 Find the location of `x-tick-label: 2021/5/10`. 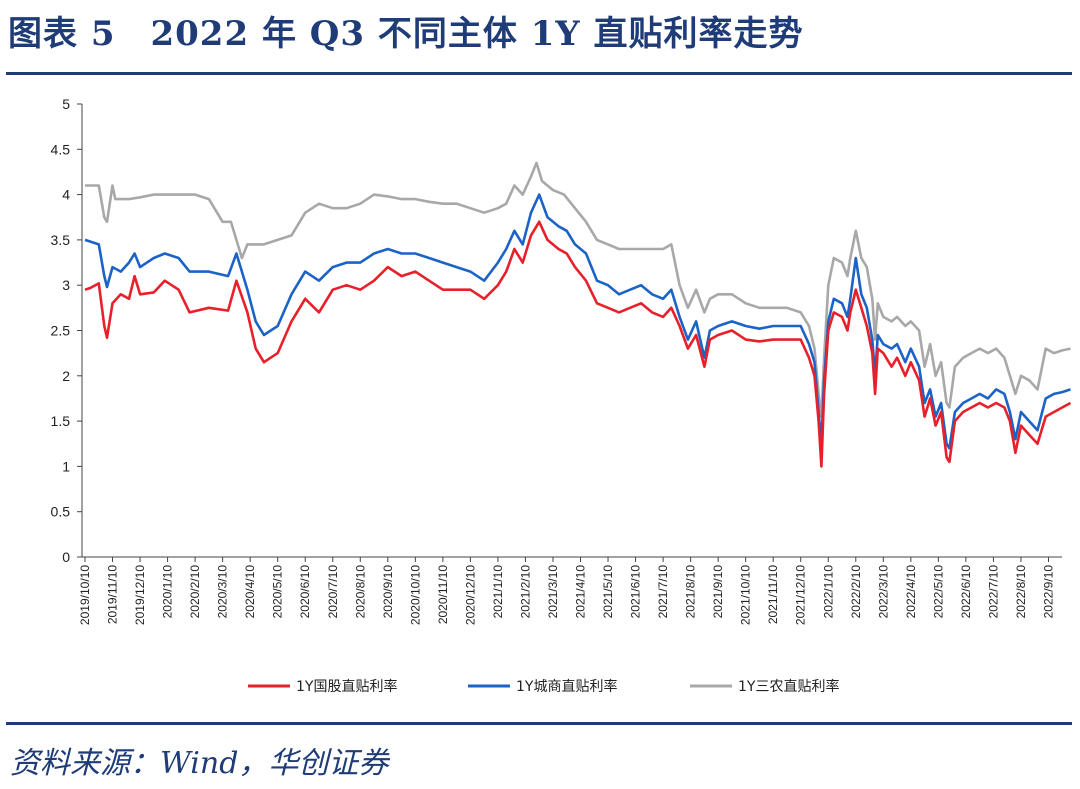

x-tick-label: 2021/5/10 is located at coordinates (608, 592).